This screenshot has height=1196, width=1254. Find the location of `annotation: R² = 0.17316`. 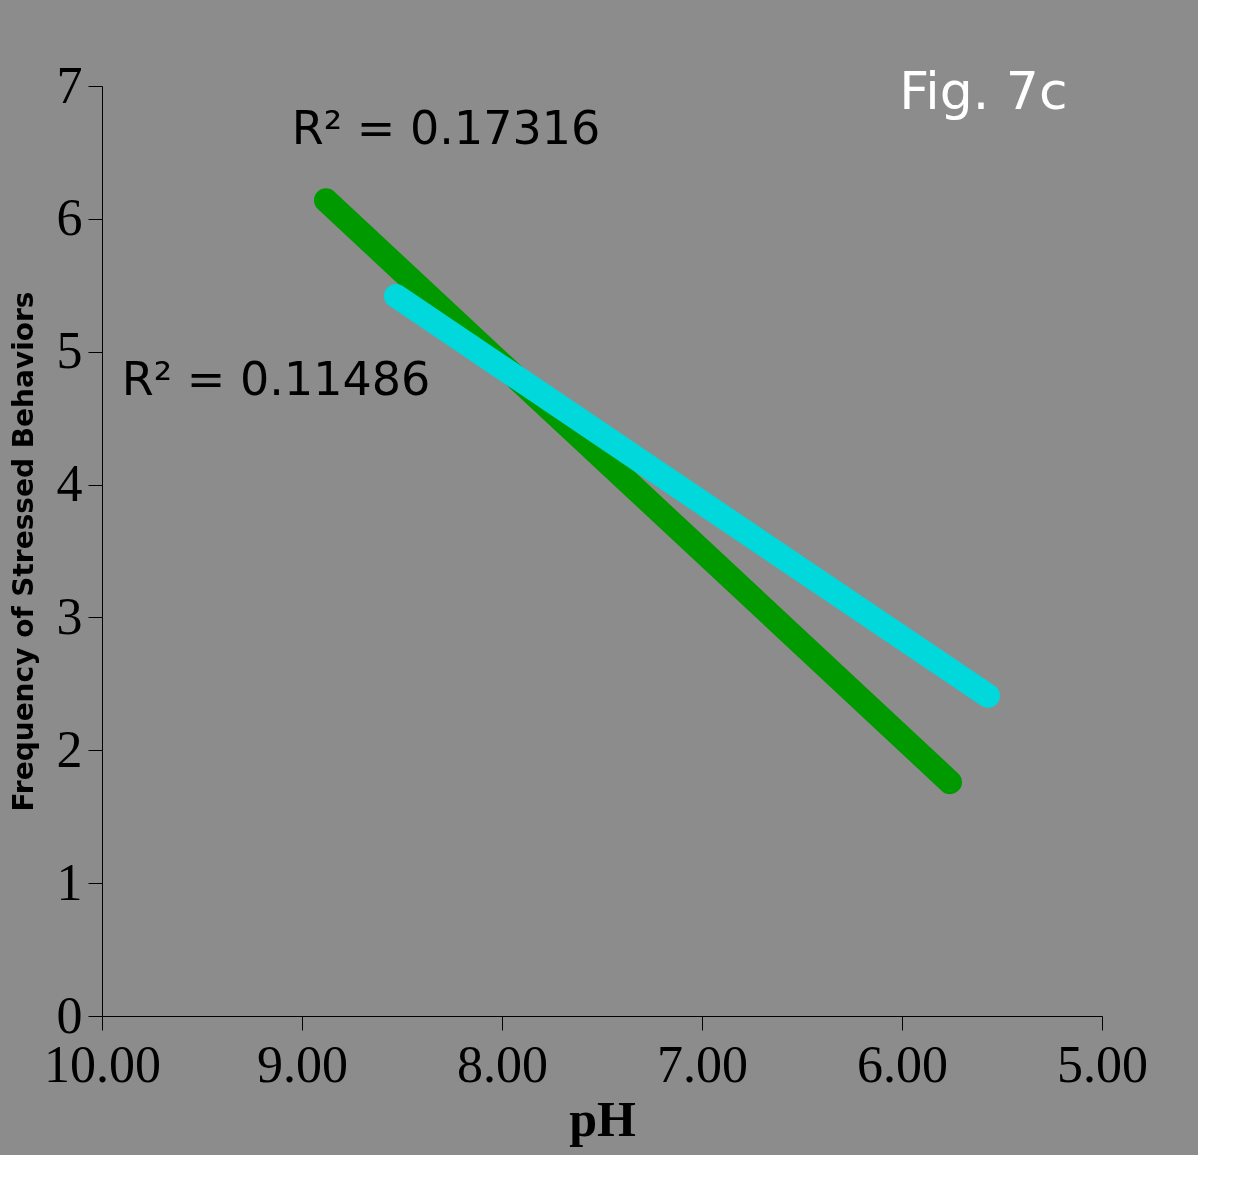

annotation: R² = 0.17316 is located at coordinates (446, 128).